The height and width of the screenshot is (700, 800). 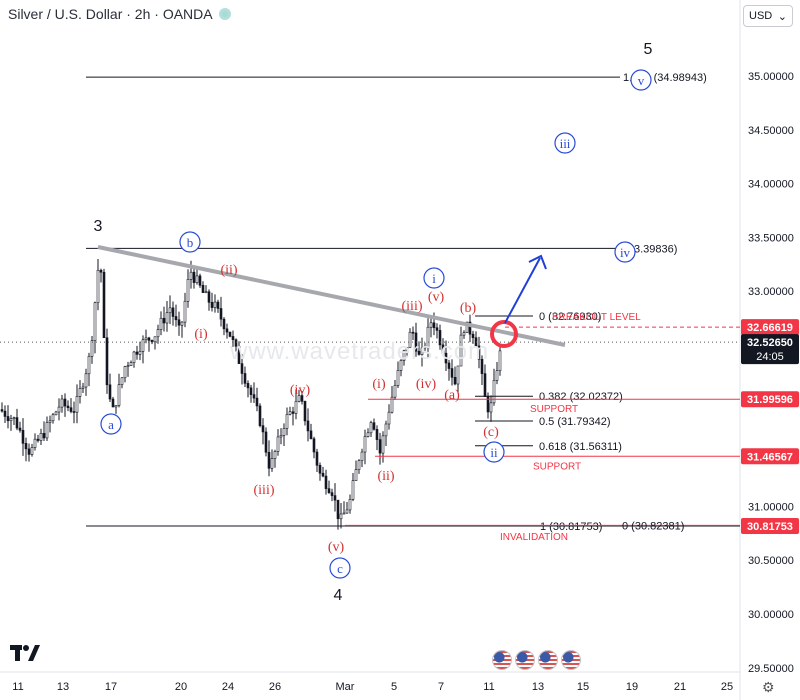 What do you see at coordinates (768, 16) in the screenshot?
I see `currency-select: USD ⌄` at bounding box center [768, 16].